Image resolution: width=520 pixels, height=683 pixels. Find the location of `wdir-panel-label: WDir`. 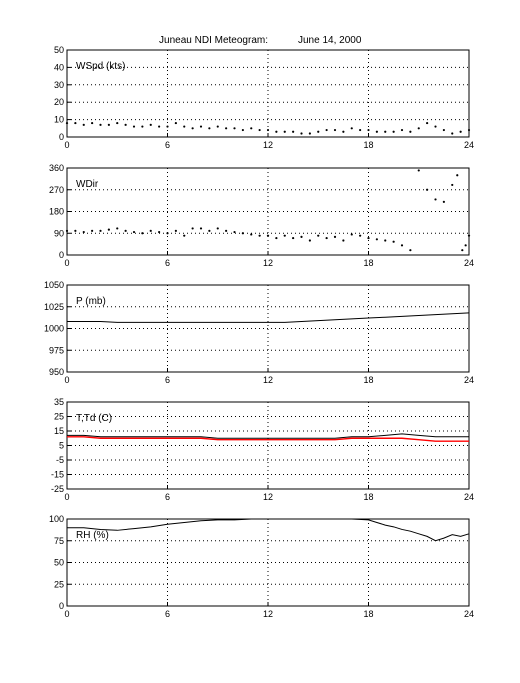

wdir-panel-label: WDir is located at coordinates (87, 184).